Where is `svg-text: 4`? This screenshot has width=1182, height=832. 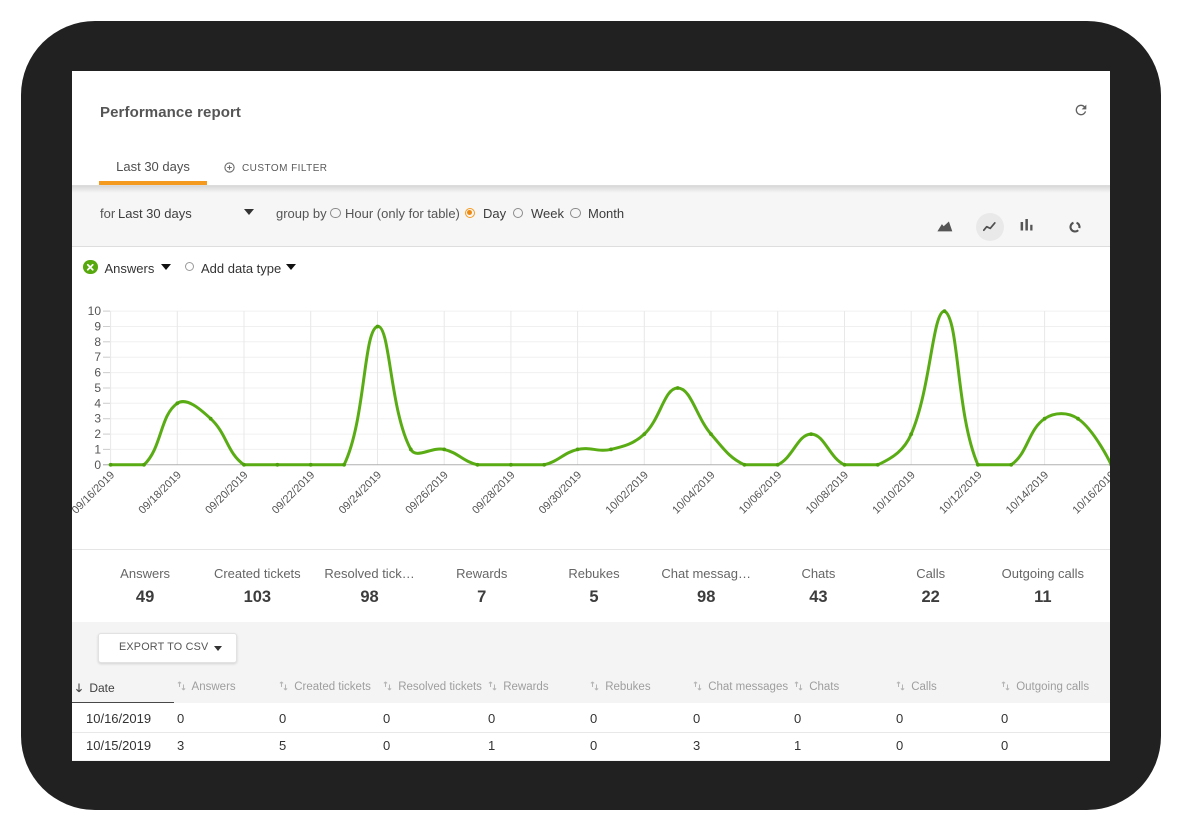 svg-text: 4 is located at coordinates (97, 403).